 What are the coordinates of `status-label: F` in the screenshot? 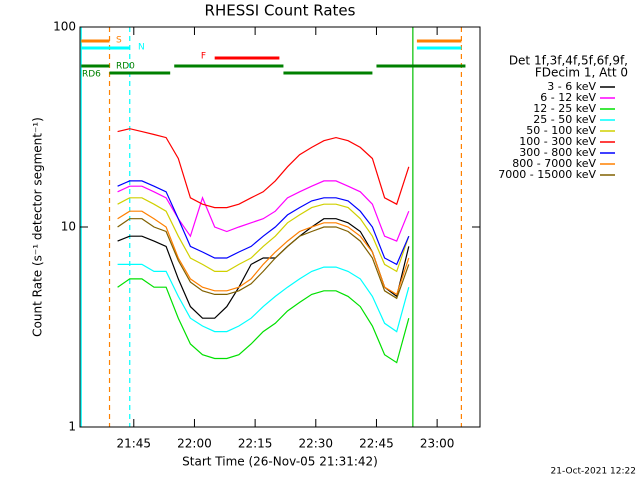 It's located at (203, 57).